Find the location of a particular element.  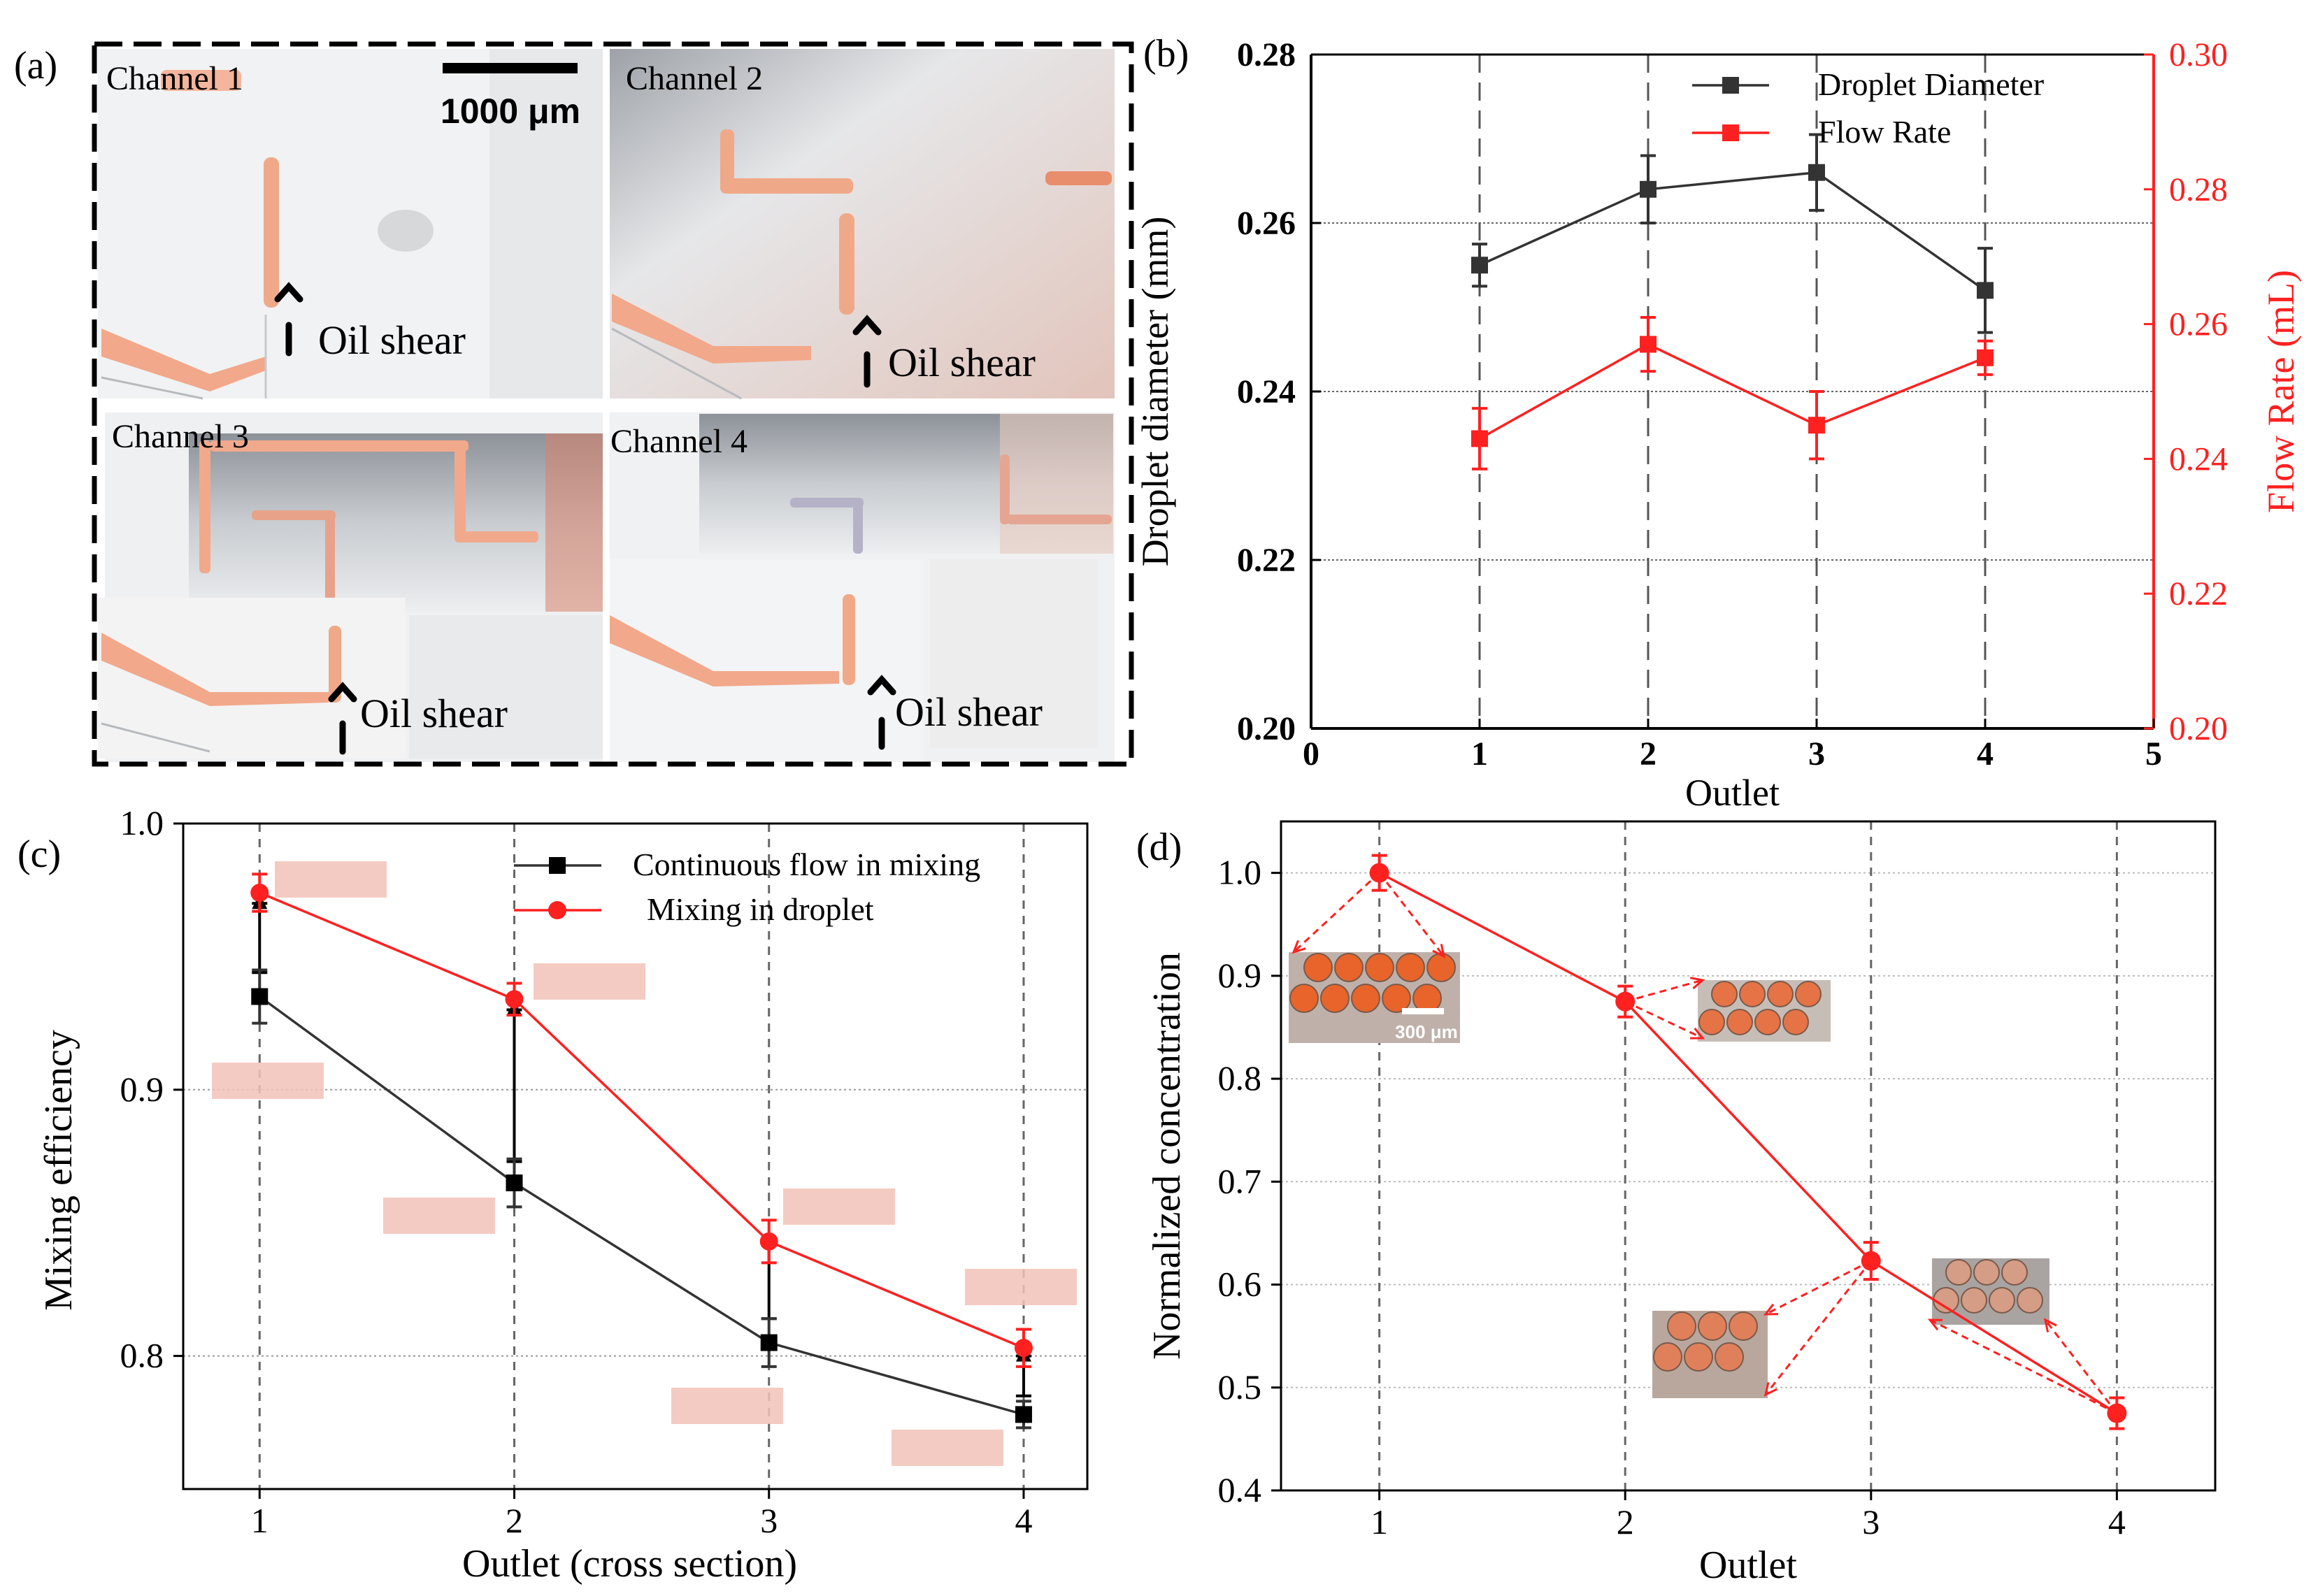

y-axis-label: Normalized concentration is located at coordinates (1167, 1156).